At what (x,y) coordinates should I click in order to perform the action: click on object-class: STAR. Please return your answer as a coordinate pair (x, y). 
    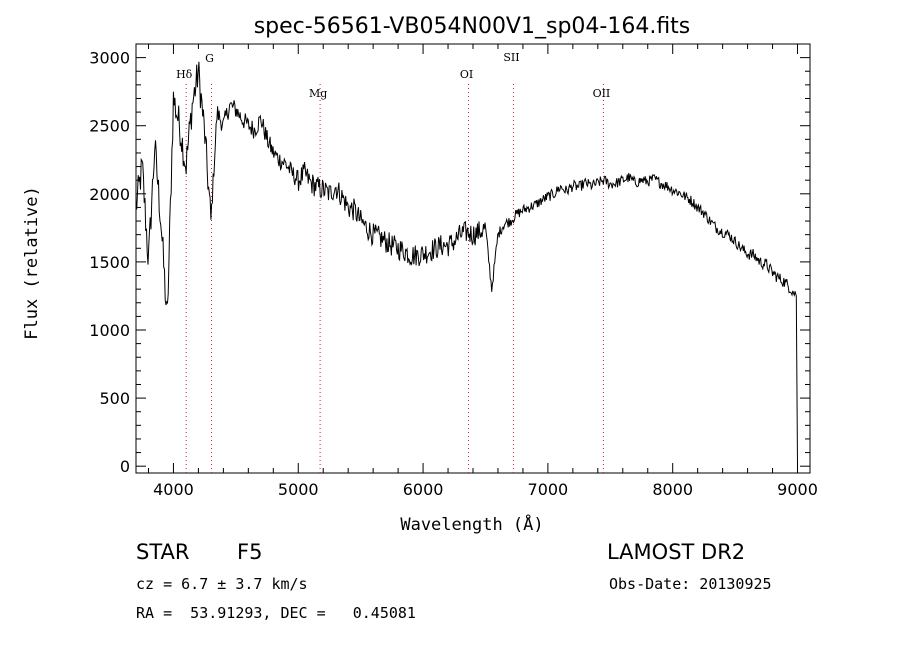
    Looking at the image, I should click on (163, 552).